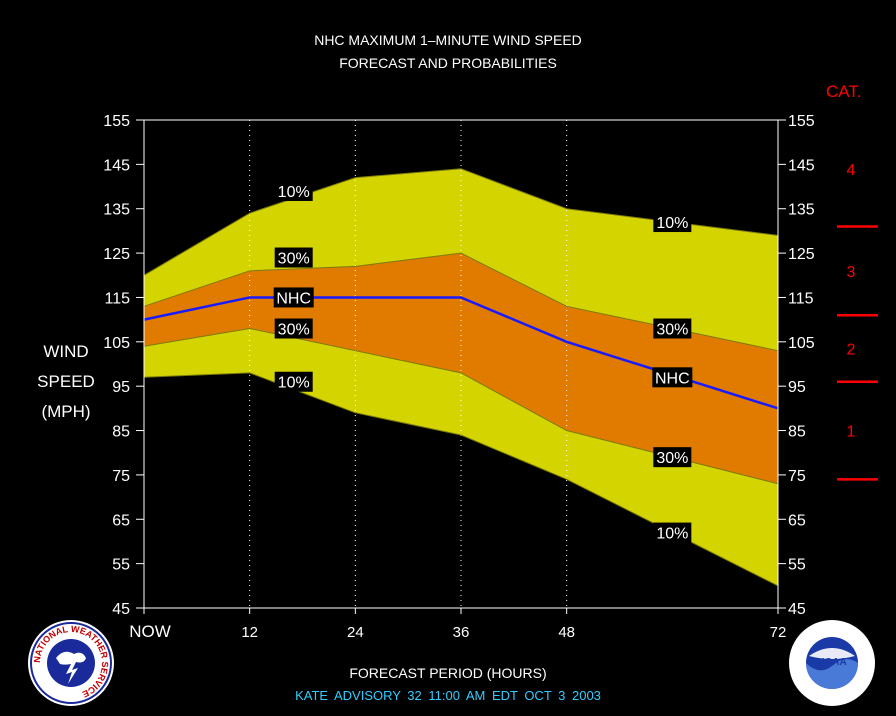 The width and height of the screenshot is (896, 716). What do you see at coordinates (116, 343) in the screenshot?
I see `y-tick-label-left: 105` at bounding box center [116, 343].